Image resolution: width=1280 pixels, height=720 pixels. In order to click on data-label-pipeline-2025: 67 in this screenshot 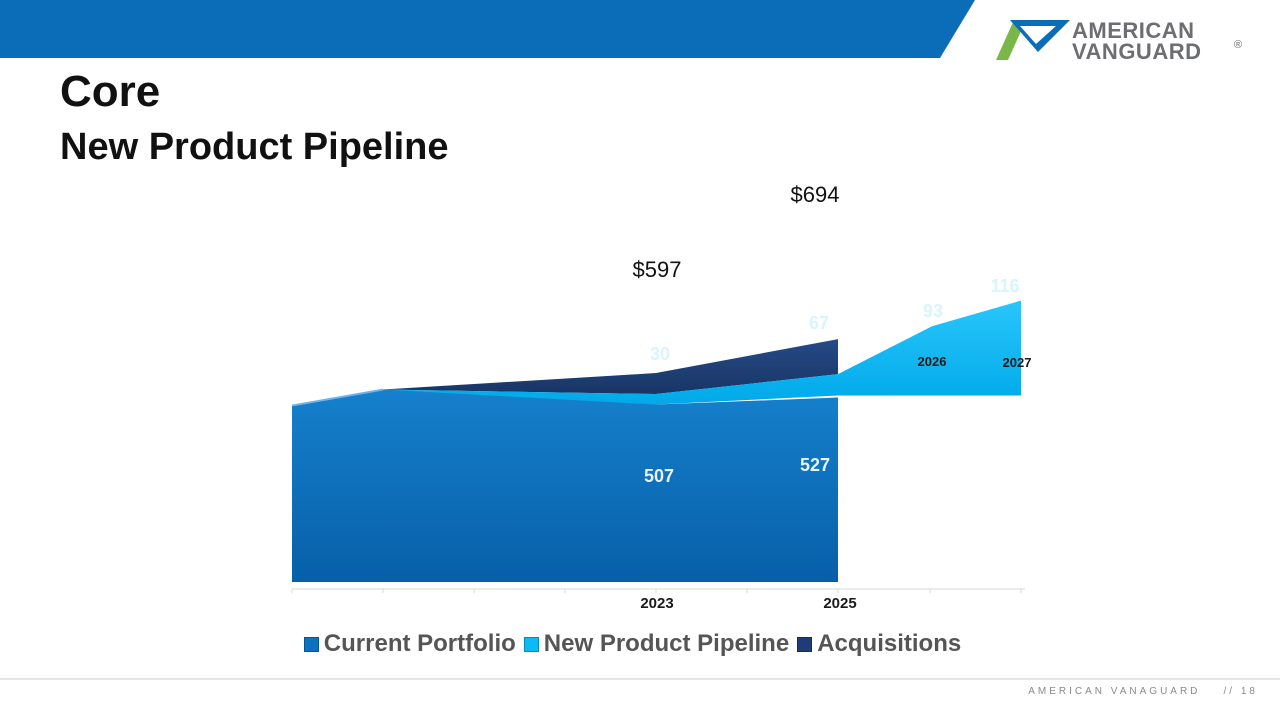, I will do `click(819, 323)`.